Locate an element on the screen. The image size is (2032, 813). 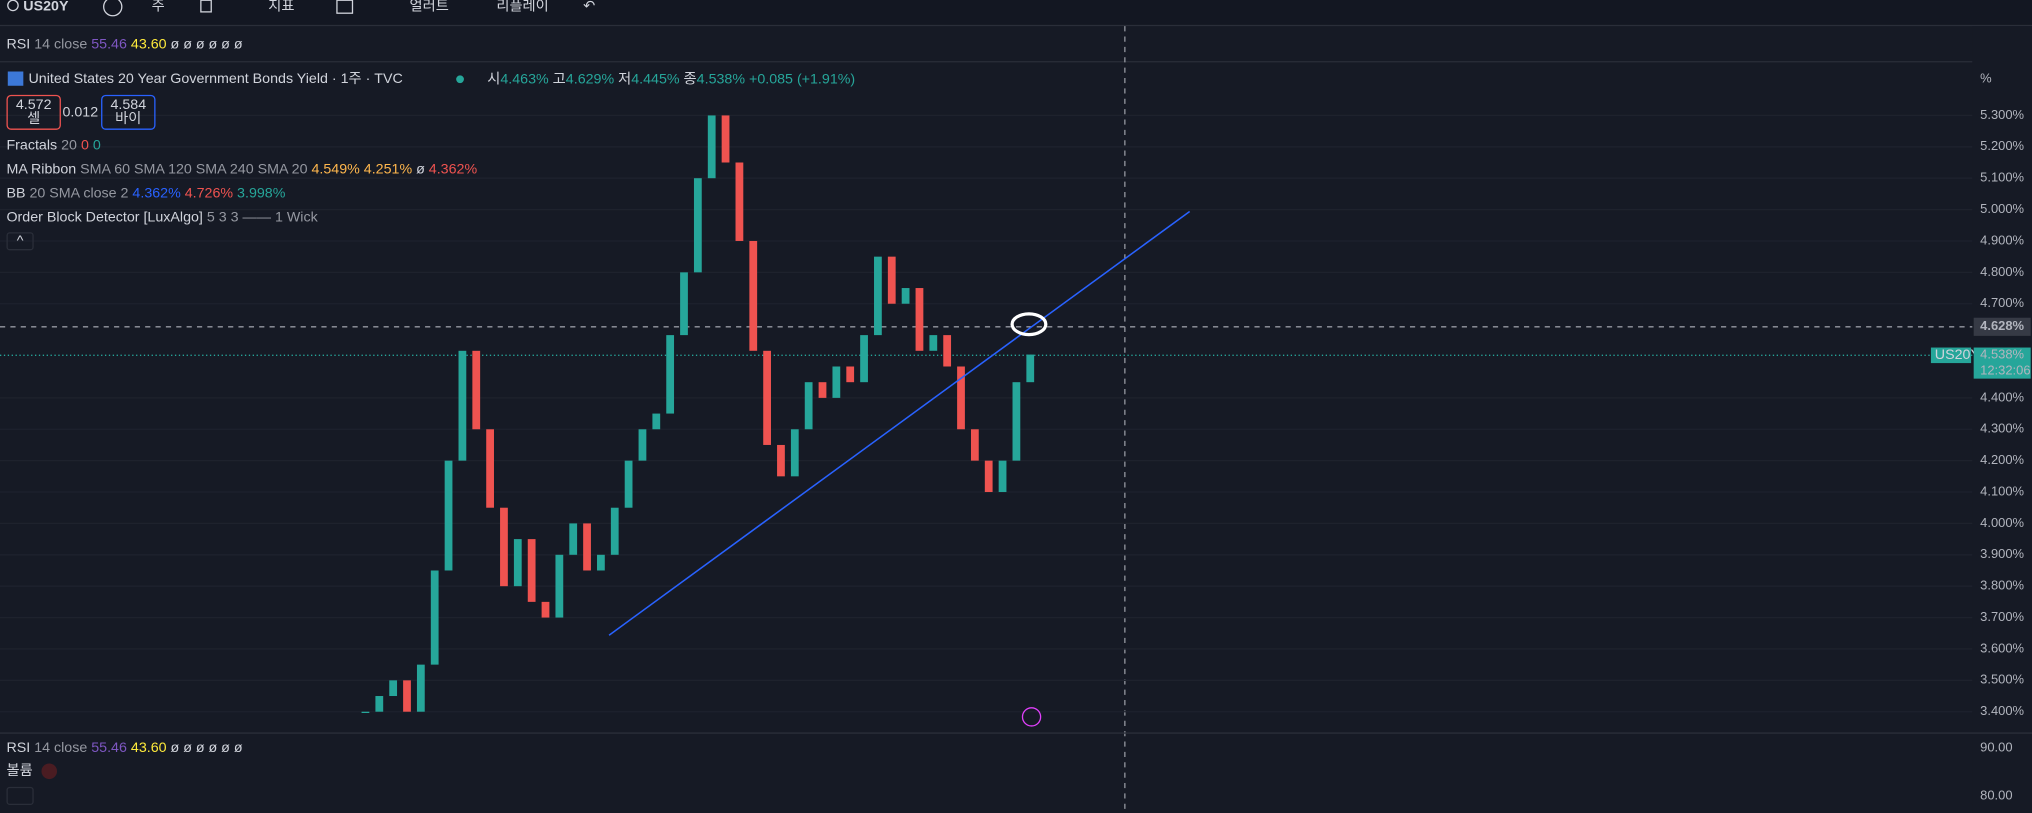
chart-type is located at coordinates (206, 6).